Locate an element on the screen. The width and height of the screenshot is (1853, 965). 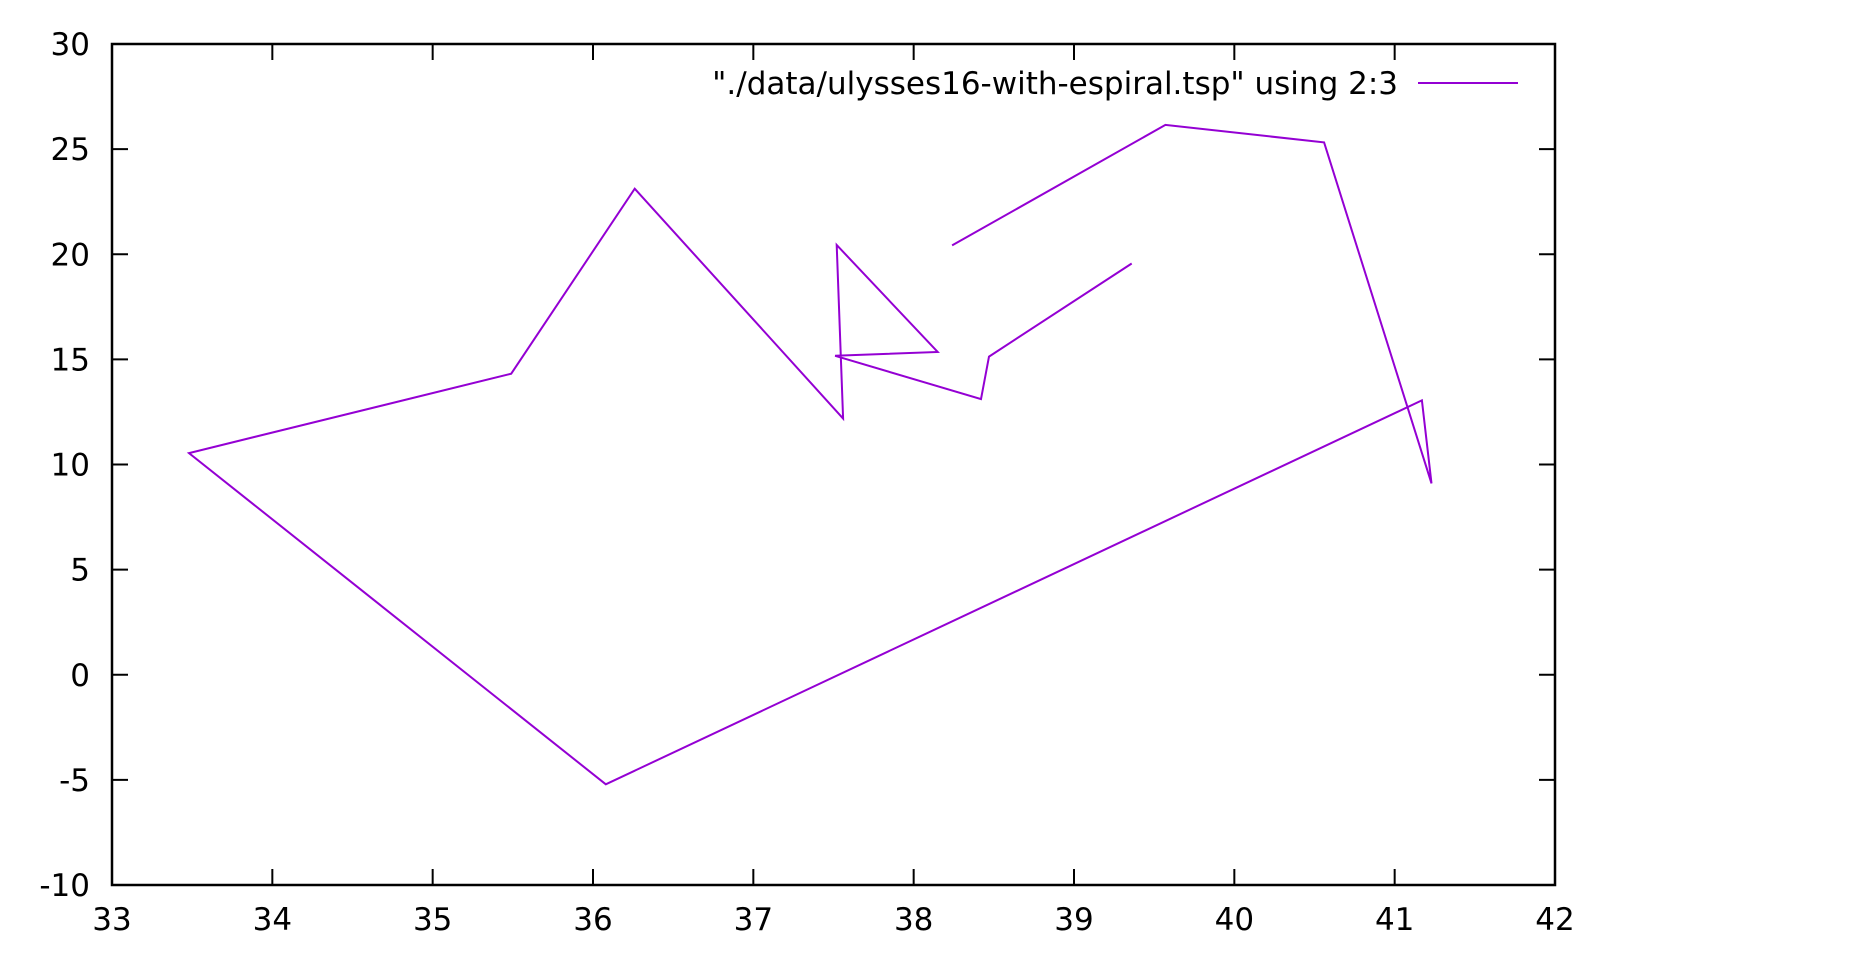
y-tick-label: 25 is located at coordinates (70, 150).